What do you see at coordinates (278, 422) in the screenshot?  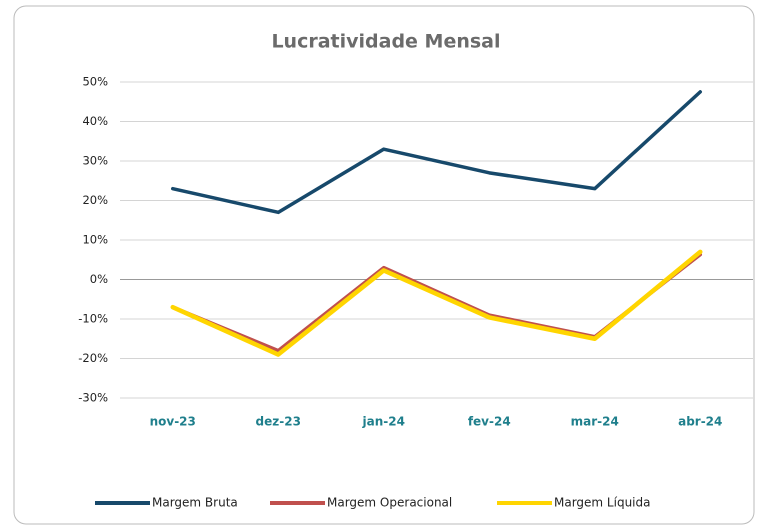 I see `x-tick-label: dez-23` at bounding box center [278, 422].